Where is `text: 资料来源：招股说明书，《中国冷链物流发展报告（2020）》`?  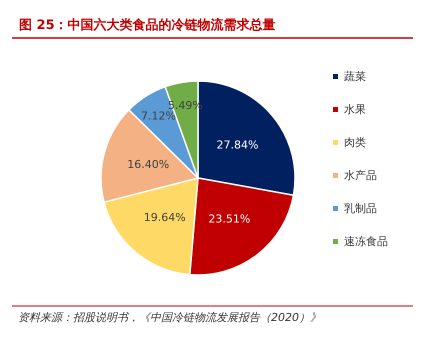 text: 资料来源：招股说明书，《中国冷链物流发展报告（2020）》 is located at coordinates (169, 317).